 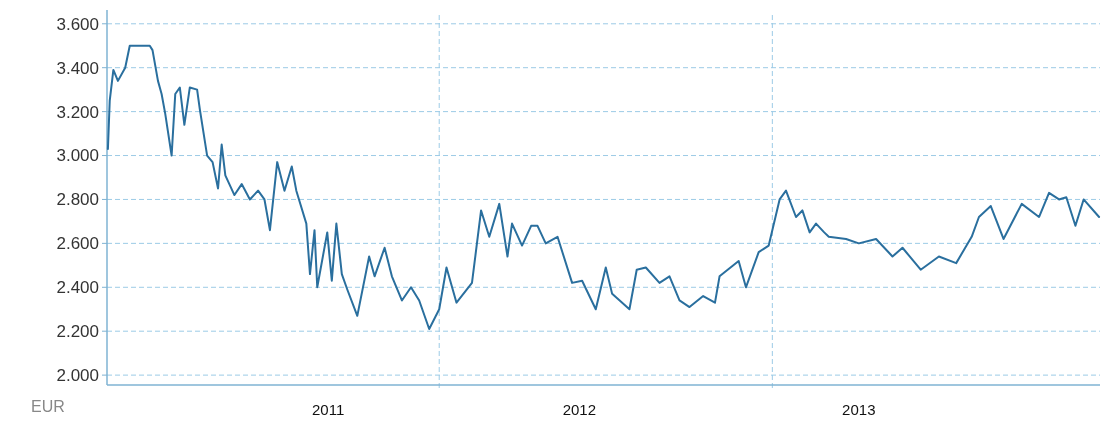 What do you see at coordinates (859, 409) in the screenshot?
I see `x-tick-label: 2013` at bounding box center [859, 409].